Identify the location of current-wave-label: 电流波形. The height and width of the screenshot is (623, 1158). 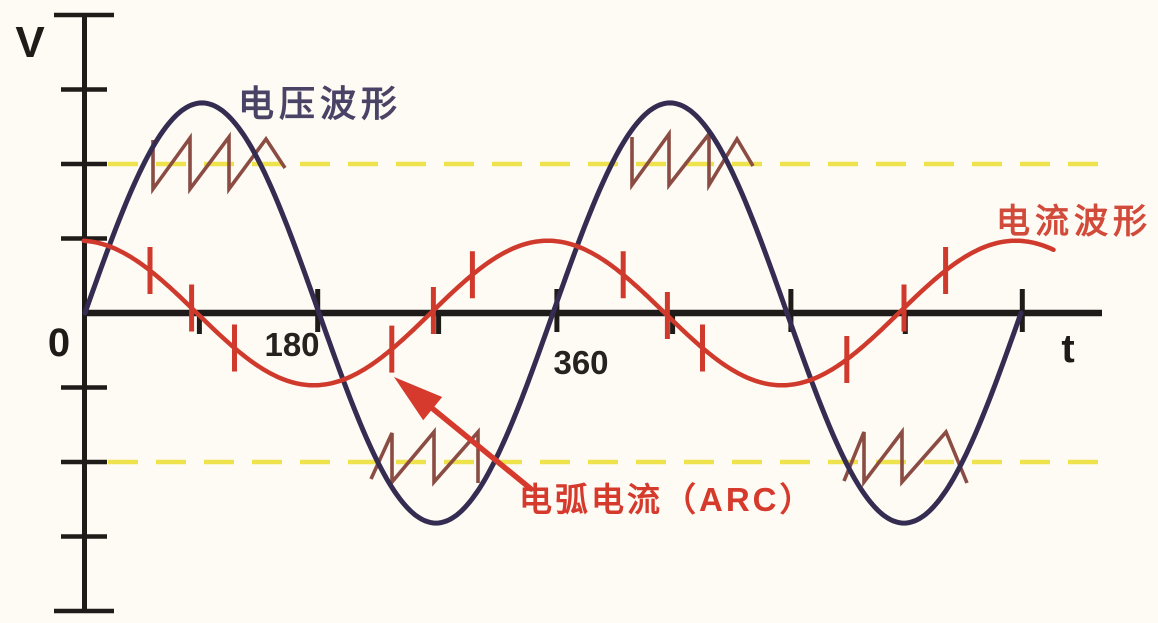
(1074, 222).